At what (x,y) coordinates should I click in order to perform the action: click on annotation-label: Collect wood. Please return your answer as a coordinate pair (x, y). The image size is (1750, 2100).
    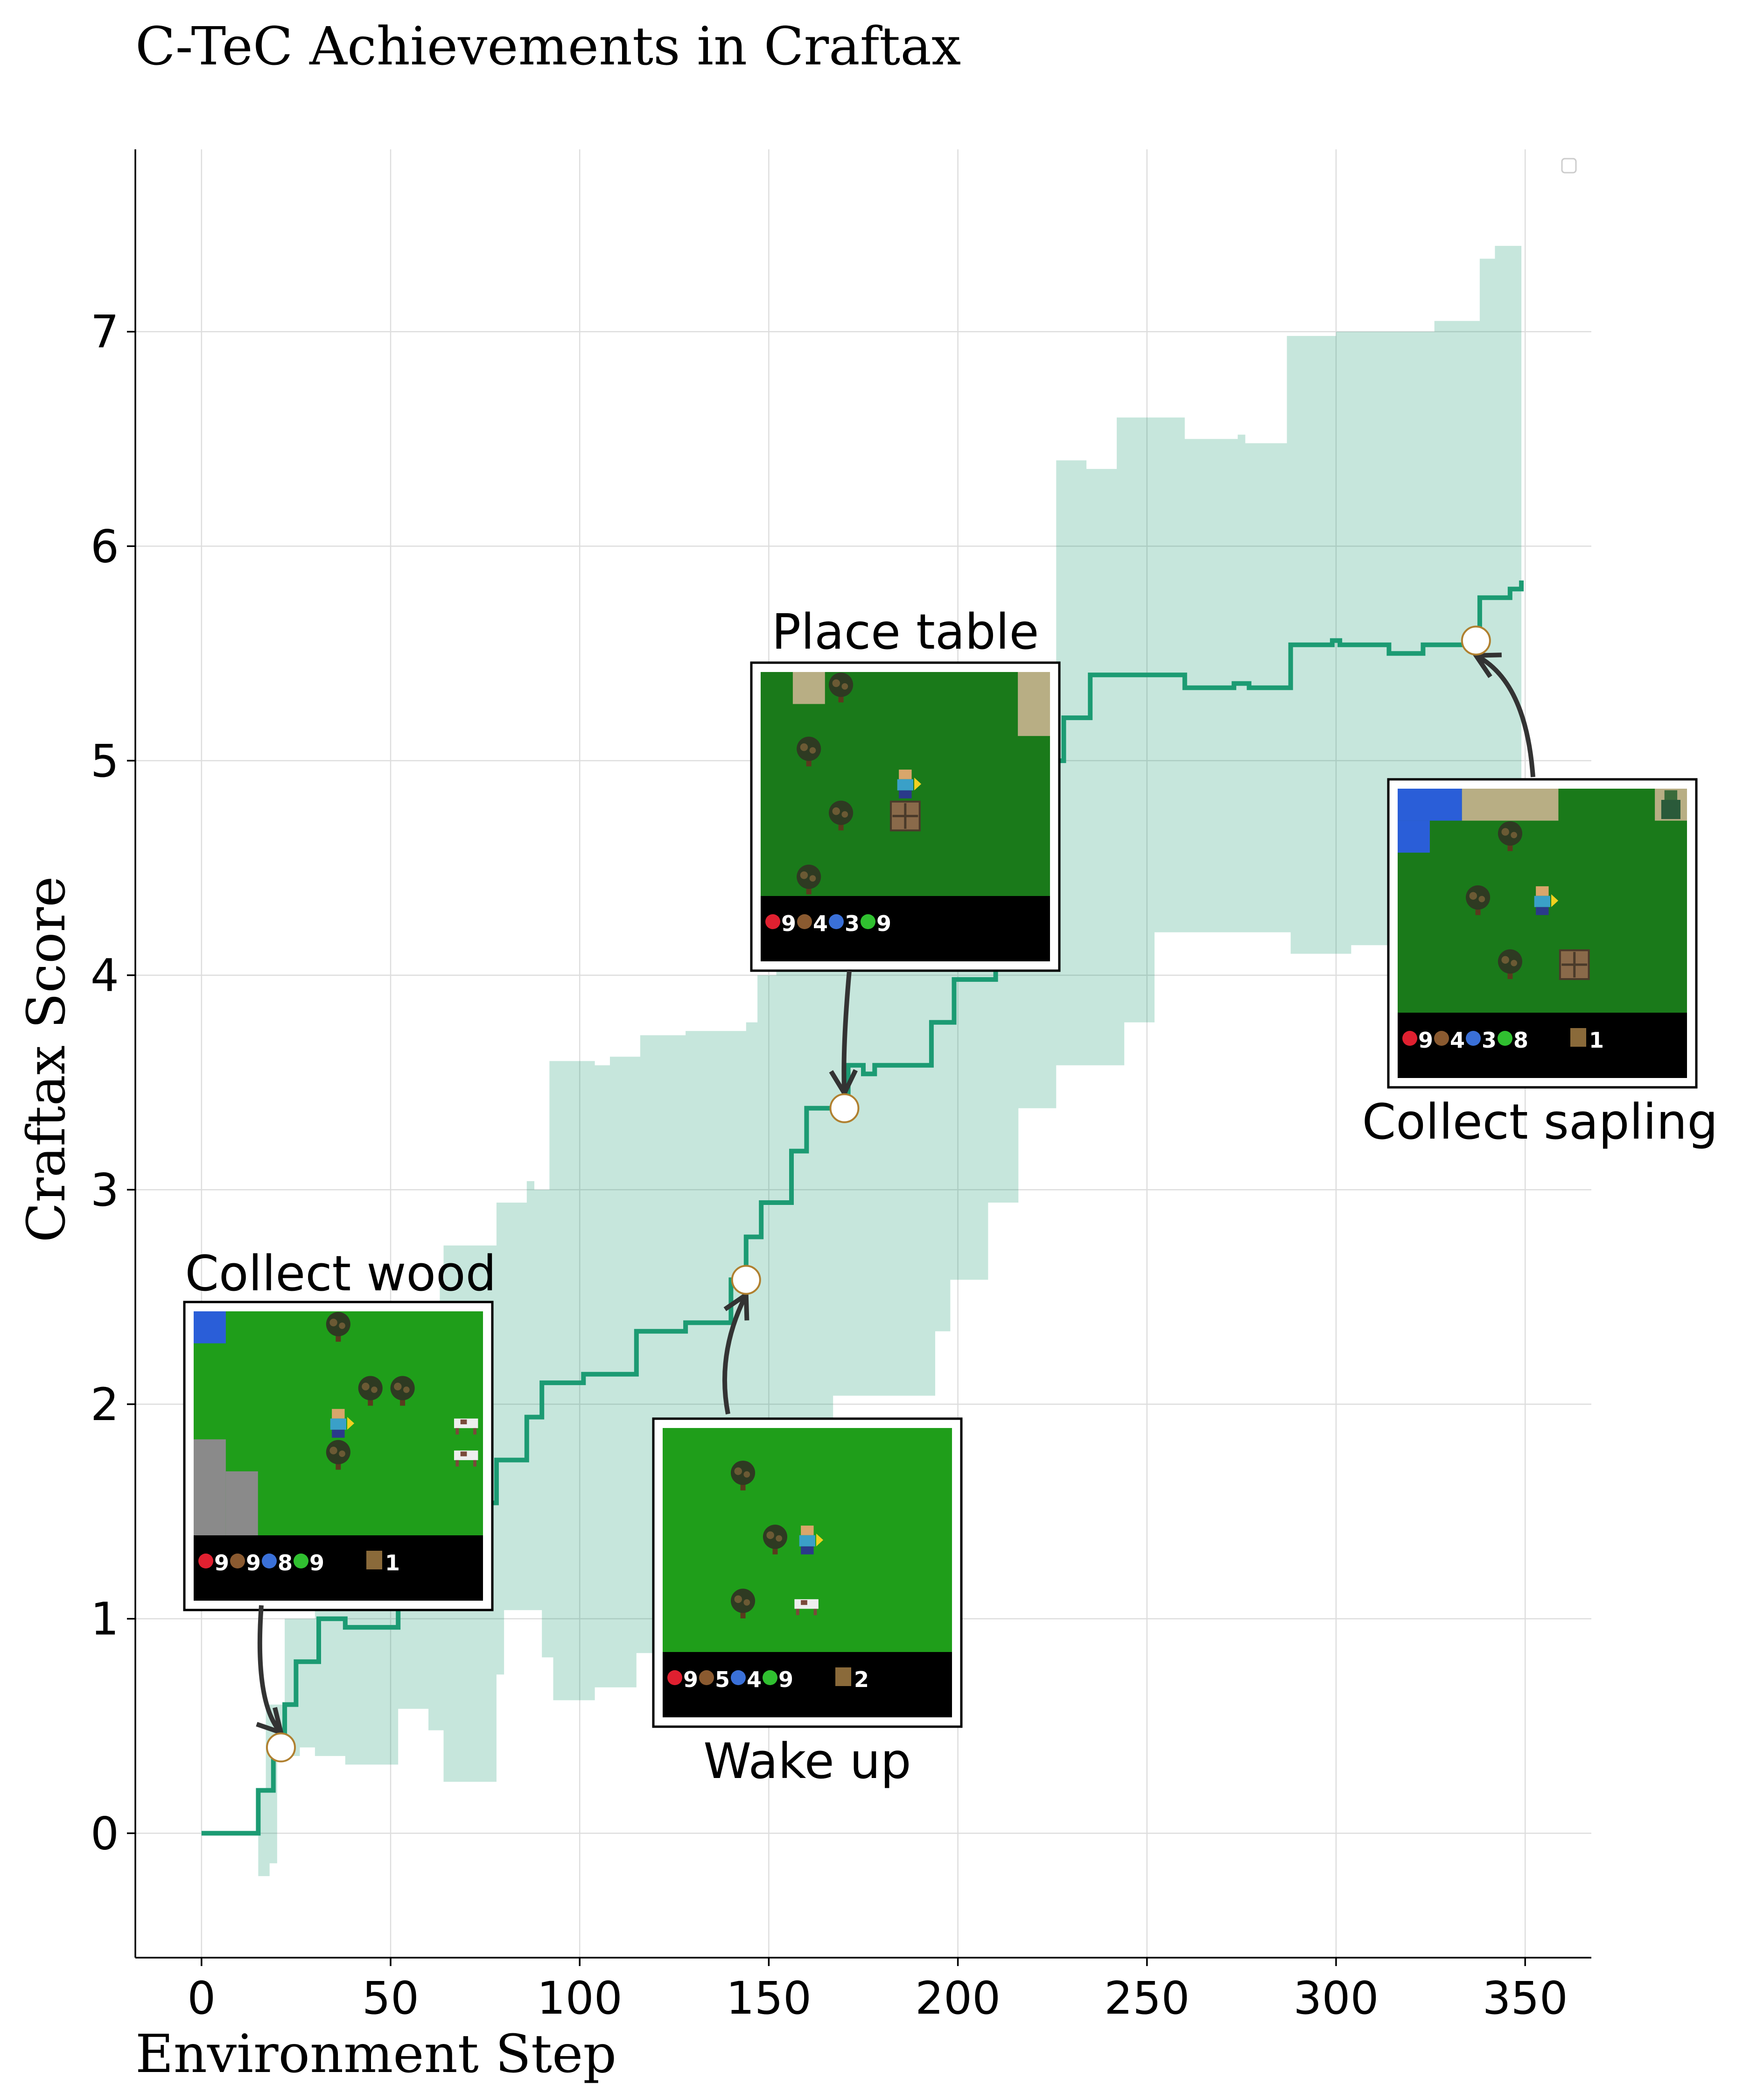
    Looking at the image, I should click on (340, 1273).